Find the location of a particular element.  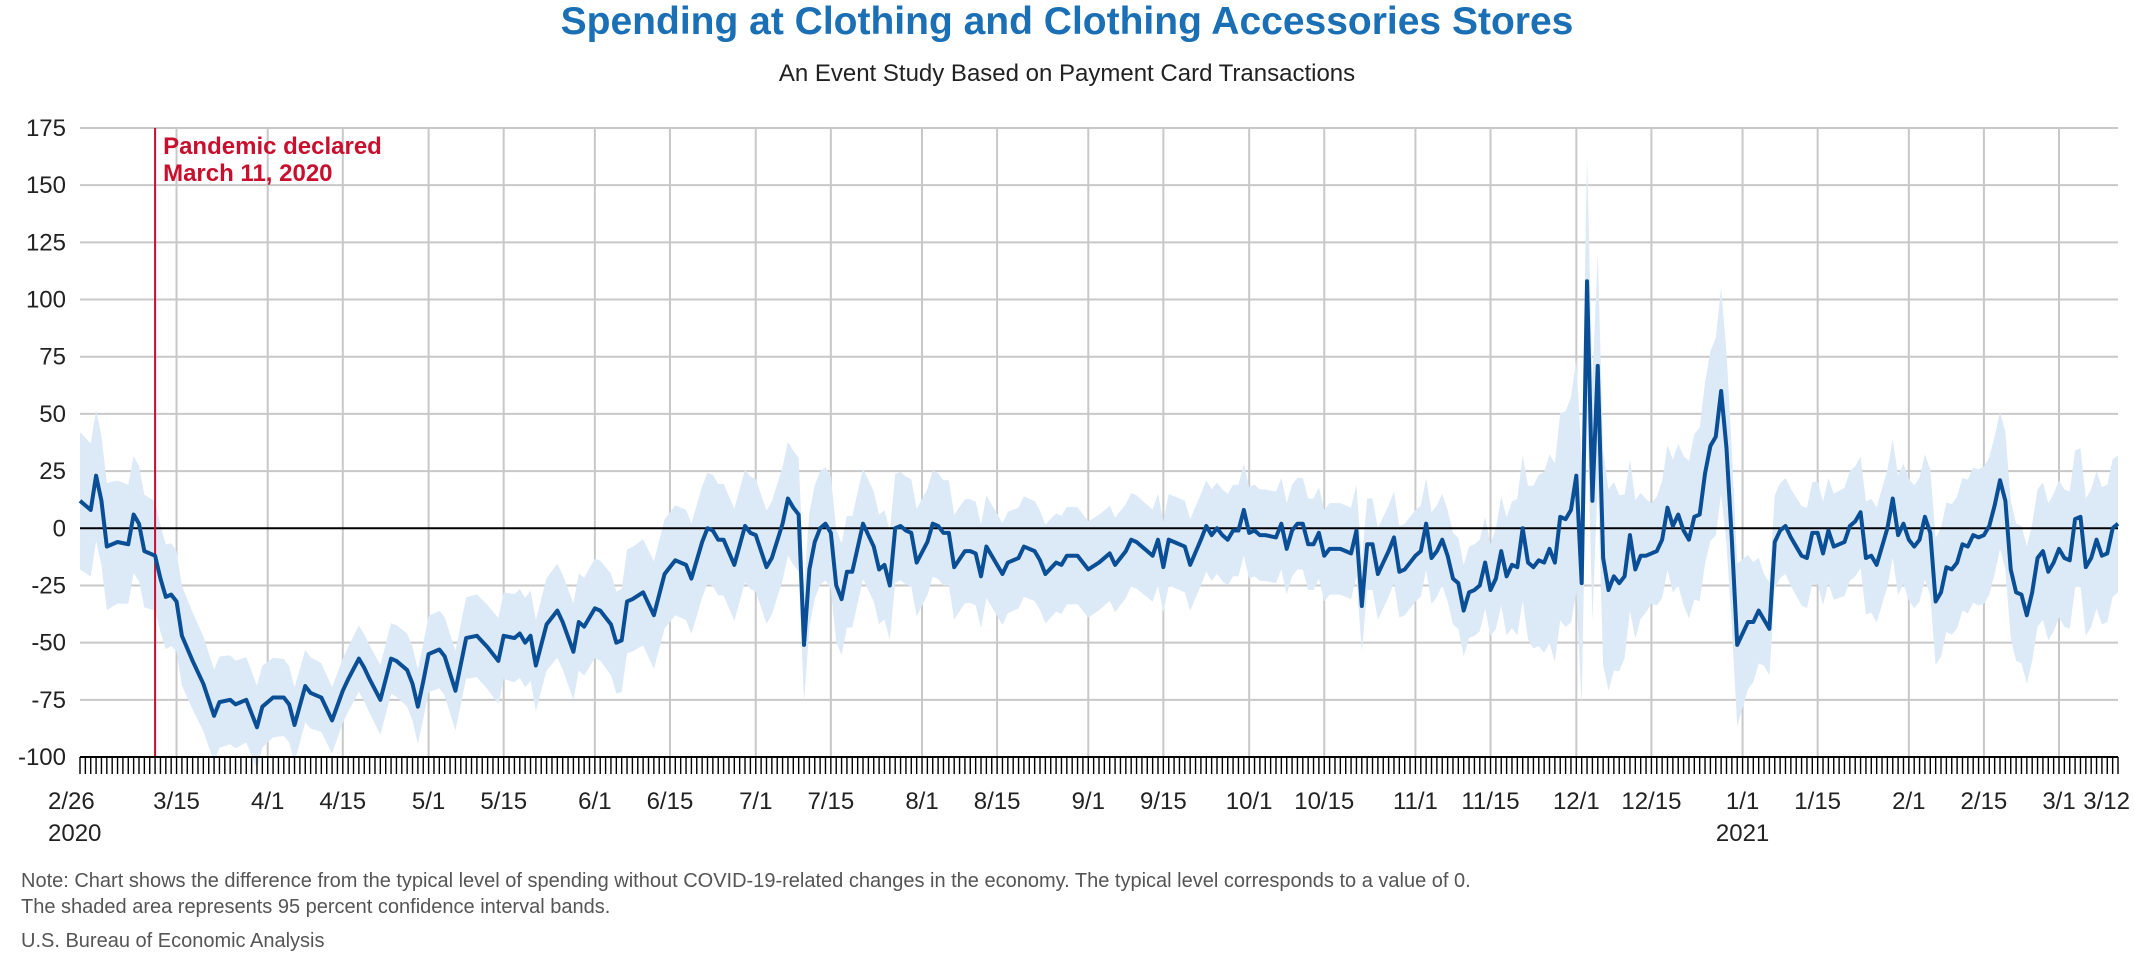

y-tick-label: 125 is located at coordinates (46, 242).